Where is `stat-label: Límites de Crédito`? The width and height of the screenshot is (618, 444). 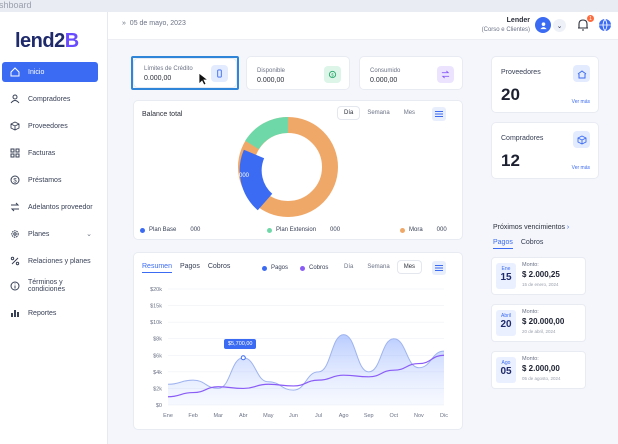
stat-label: Límites de Crédito is located at coordinates (168, 69).